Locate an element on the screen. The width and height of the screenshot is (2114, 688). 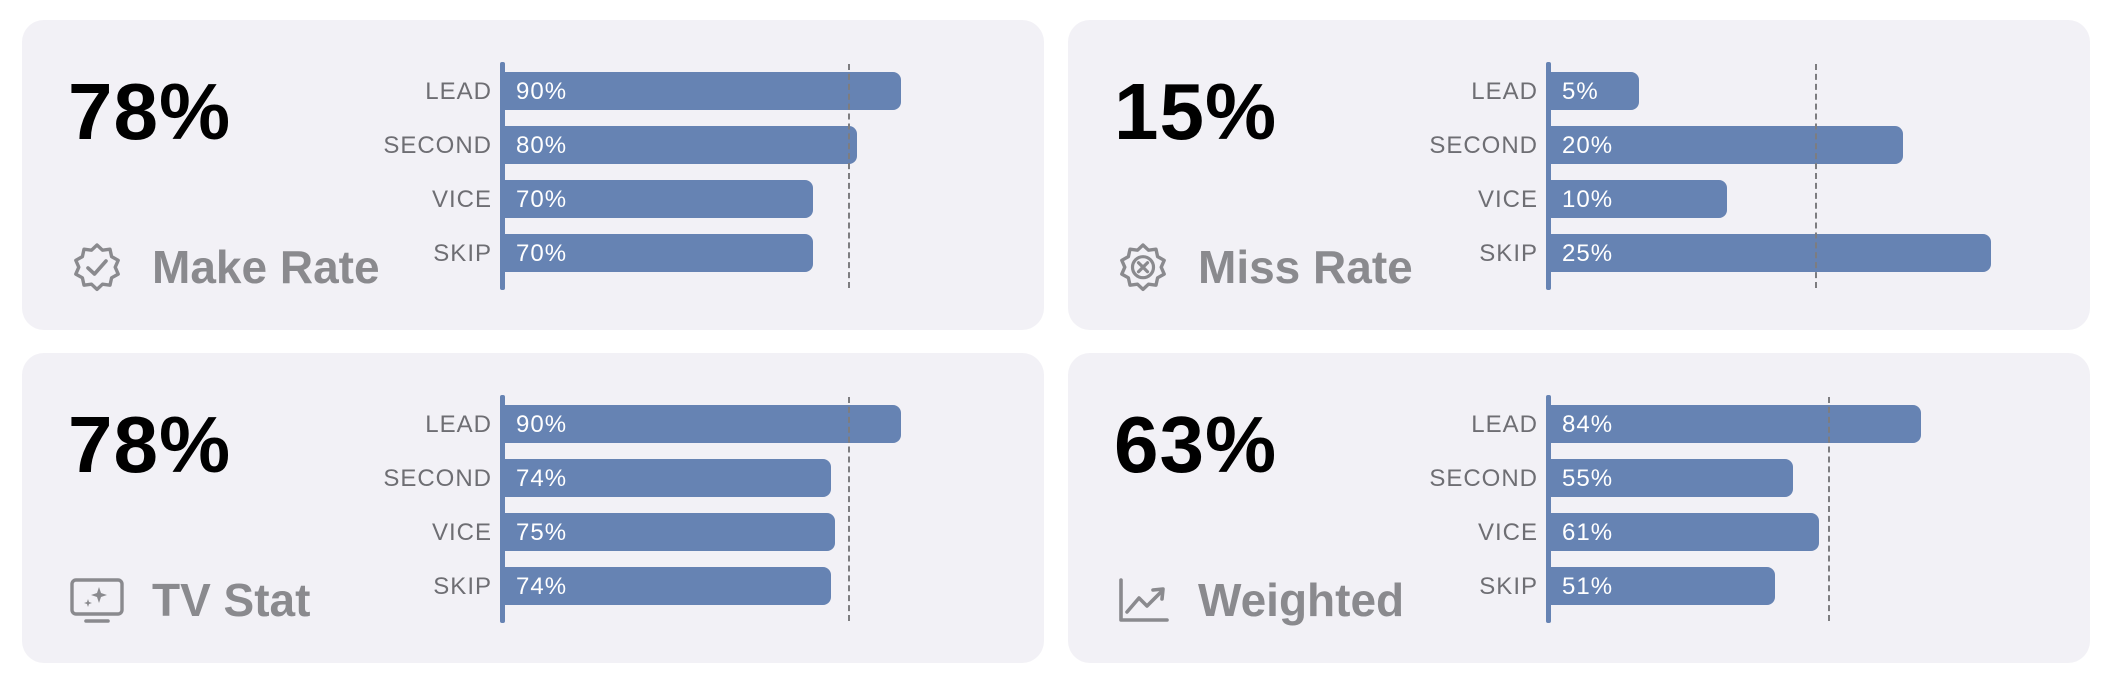
bar-value-label: 25% is located at coordinates (1588, 253).